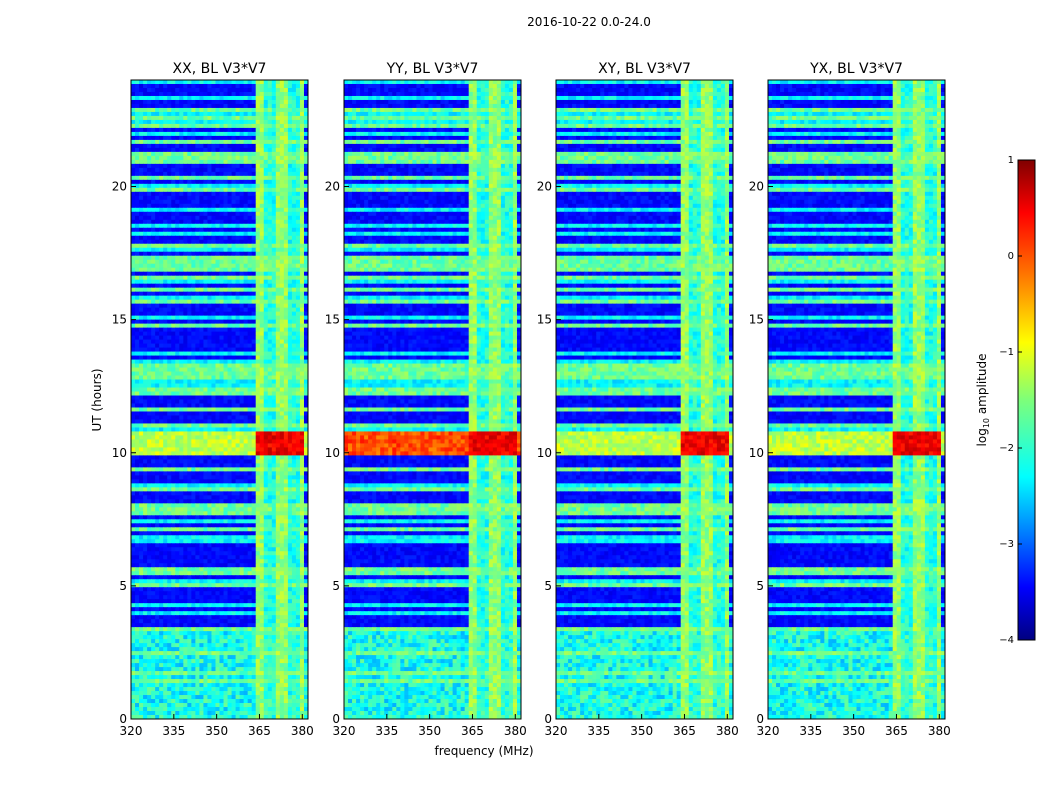 This screenshot has width=1050, height=800. What do you see at coordinates (856, 69) in the screenshot?
I see `panel-title: YX, BL V3*V7` at bounding box center [856, 69].